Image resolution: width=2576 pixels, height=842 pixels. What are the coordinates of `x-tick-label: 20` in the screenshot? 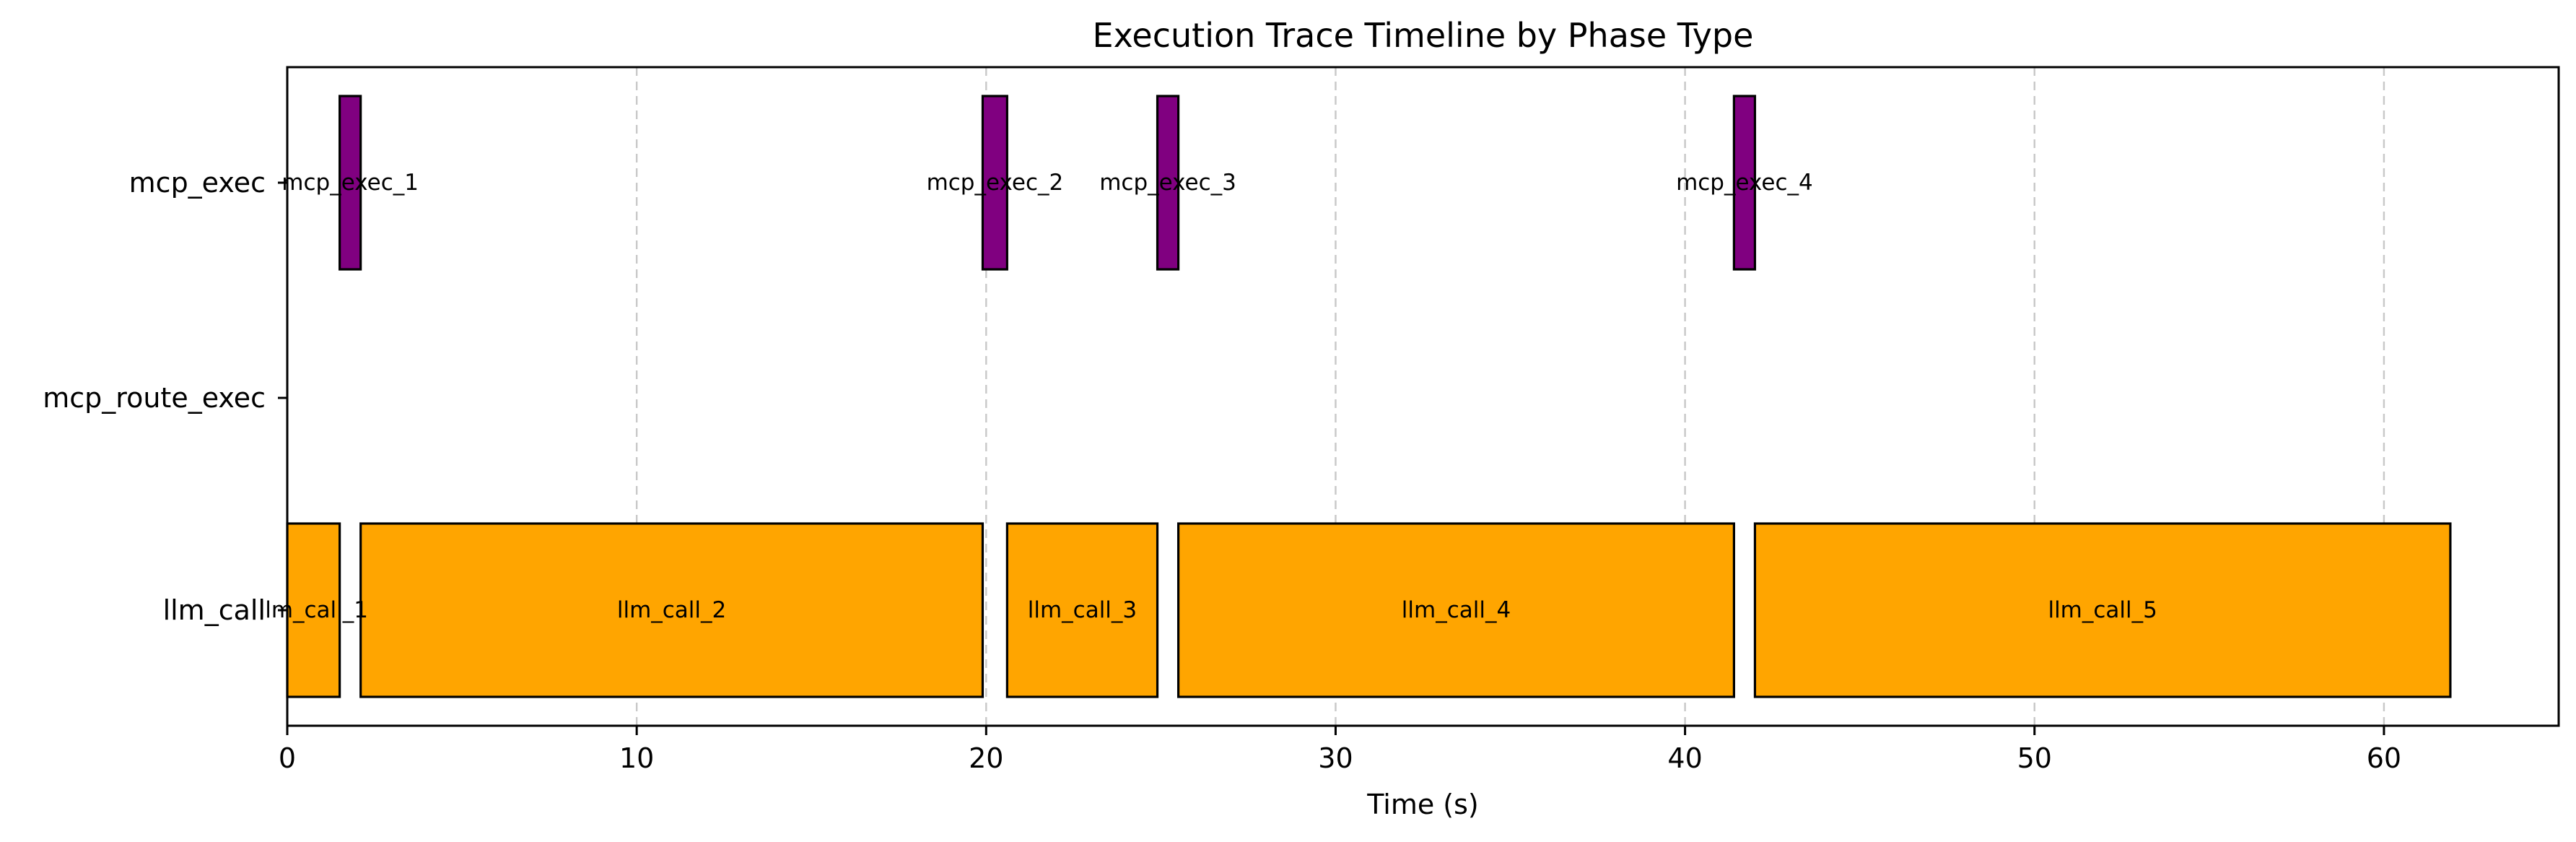 It's located at (986, 758).